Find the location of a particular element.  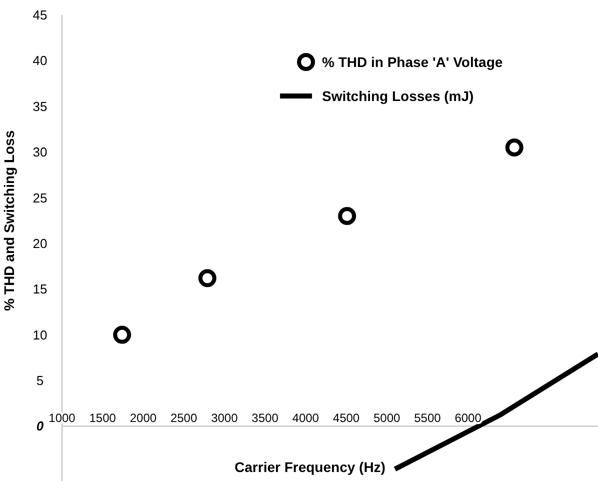

x-tick-label: 5500 is located at coordinates (428, 418).